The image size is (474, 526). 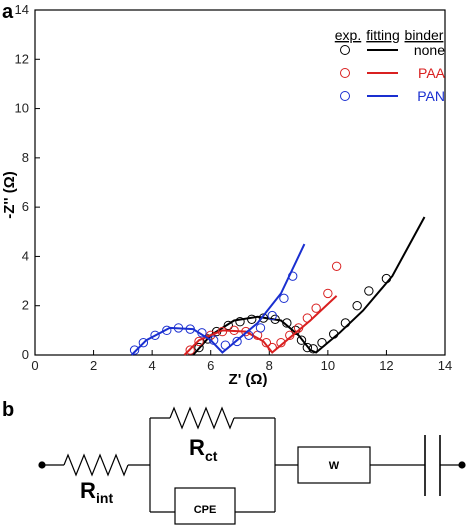 What do you see at coordinates (390, 65) in the screenshot?
I see `legend: exp. fitting binder none PAA PAN` at bounding box center [390, 65].